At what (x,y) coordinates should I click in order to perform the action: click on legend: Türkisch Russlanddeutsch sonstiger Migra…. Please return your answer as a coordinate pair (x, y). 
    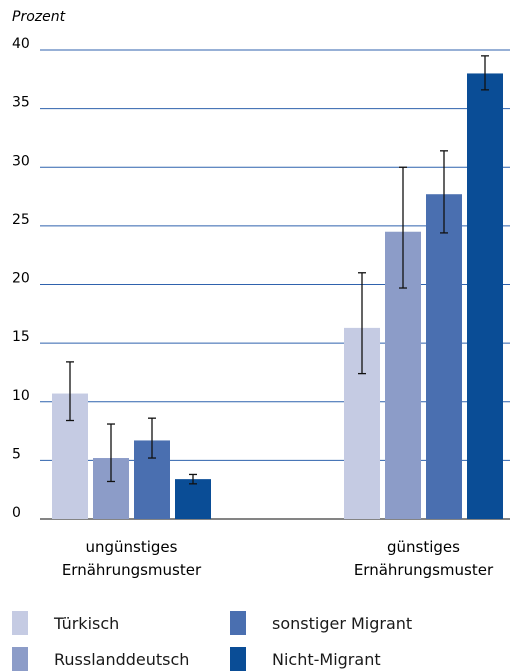
    Looking at the image, I should click on (255, 635).